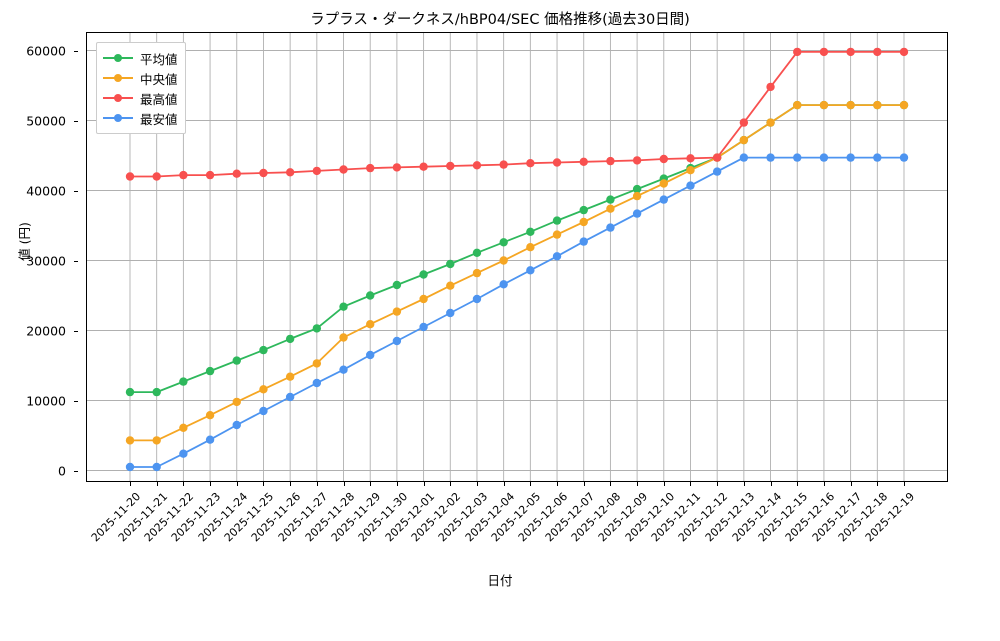 The image size is (1000, 641). What do you see at coordinates (159, 59) in the screenshot?
I see `legend-label: 平均値` at bounding box center [159, 59].